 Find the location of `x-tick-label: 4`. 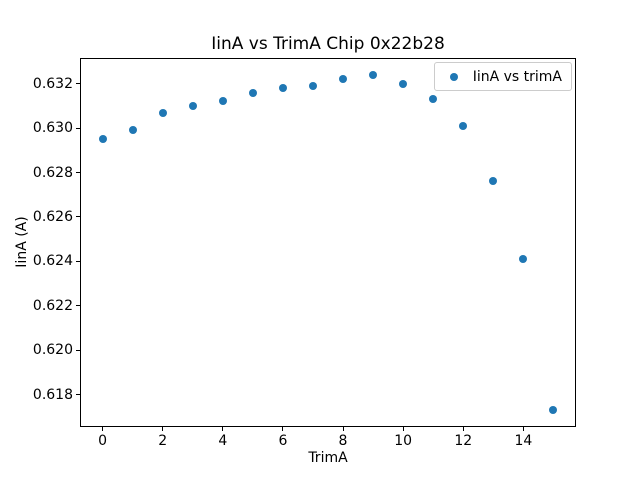

x-tick-label: 4 is located at coordinates (223, 441).